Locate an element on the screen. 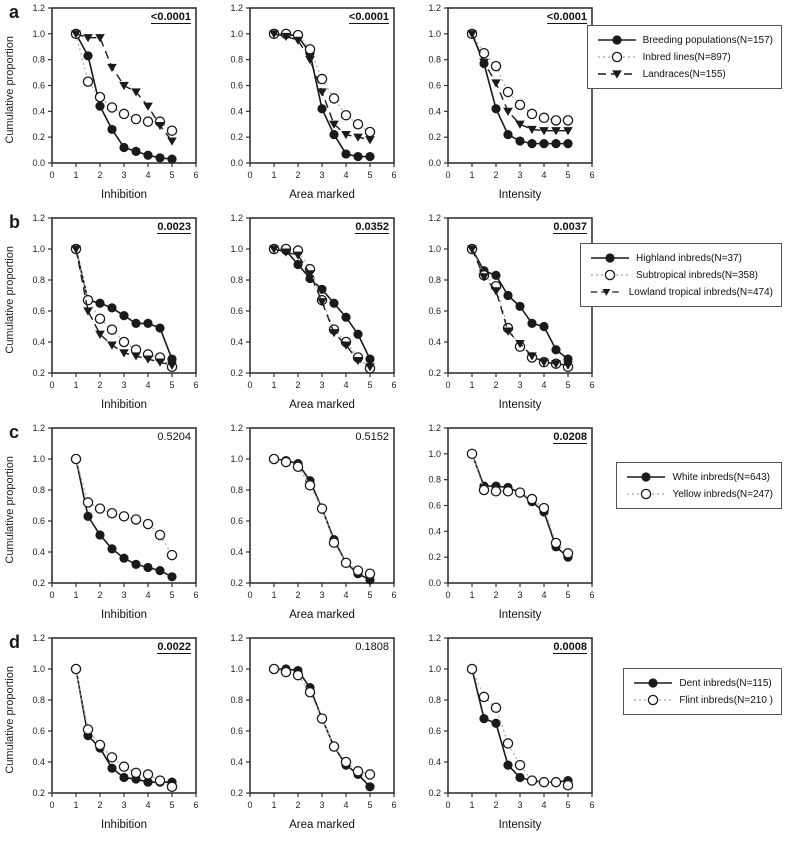  y-tick-label: 0.2 is located at coordinates (434, 793).